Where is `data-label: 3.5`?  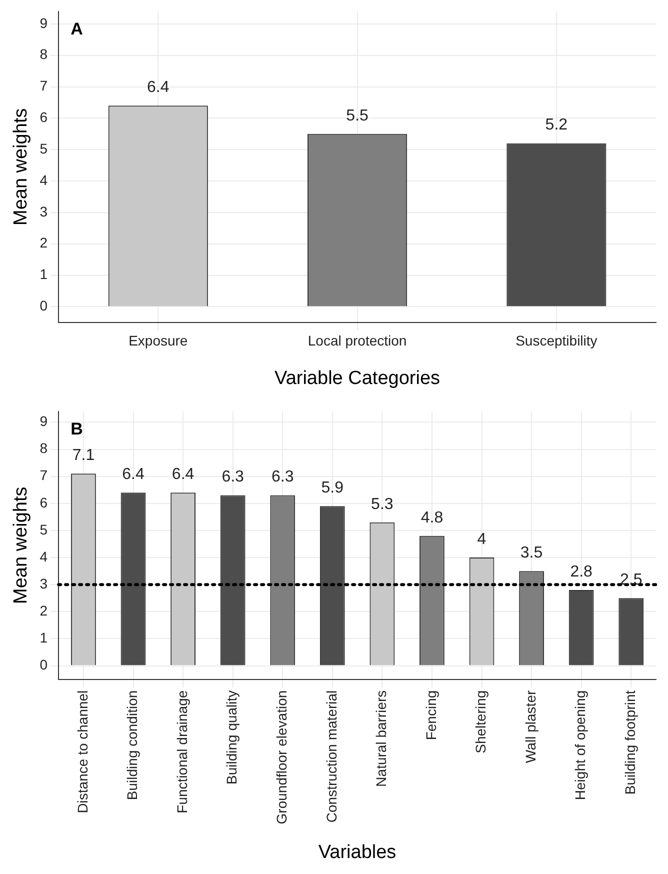 data-label: 3.5 is located at coordinates (531, 553).